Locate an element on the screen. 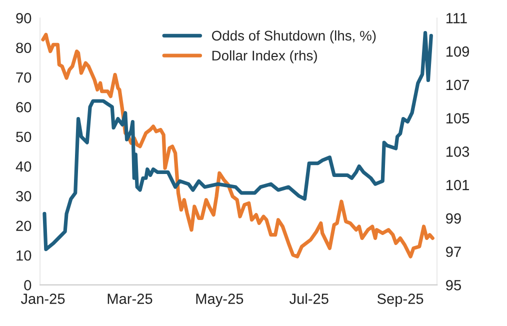 The height and width of the screenshot is (326, 507). y2-tick-label: 99 is located at coordinates (453, 218).